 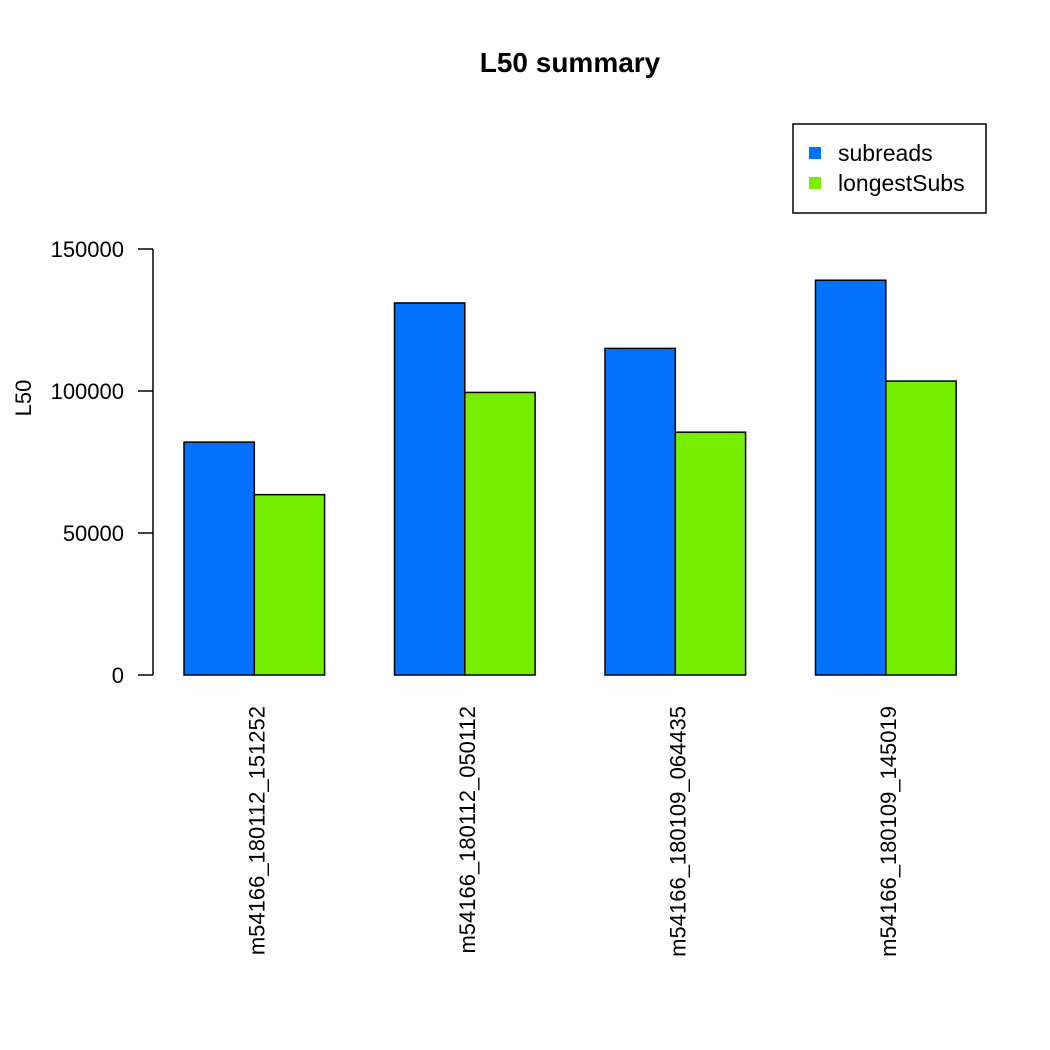 I want to click on y-tick-label: 150000, so click(x=87, y=249).